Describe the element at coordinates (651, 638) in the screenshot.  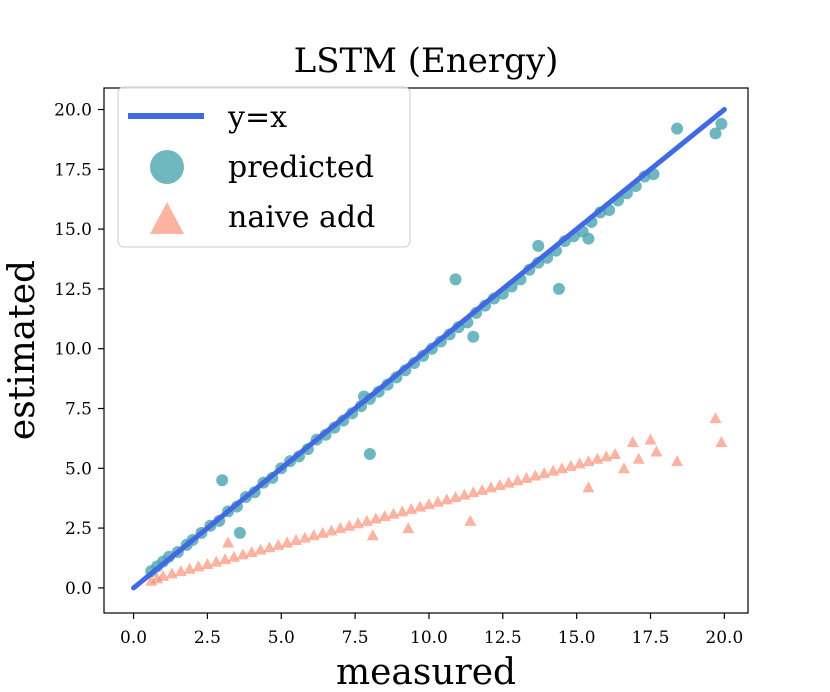
I see `x-tick-label: 17.5` at that location.